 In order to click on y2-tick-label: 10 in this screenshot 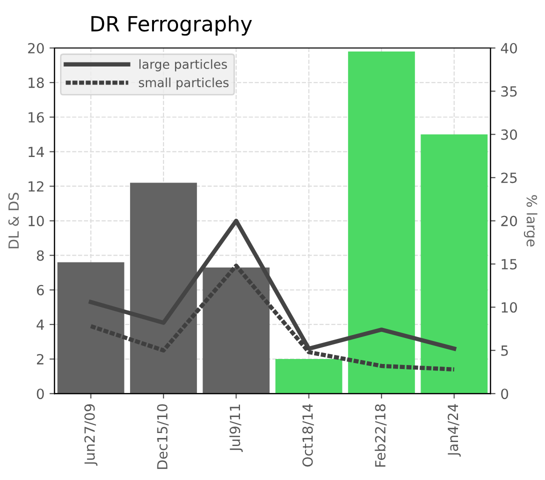, I will do `click(509, 307)`.